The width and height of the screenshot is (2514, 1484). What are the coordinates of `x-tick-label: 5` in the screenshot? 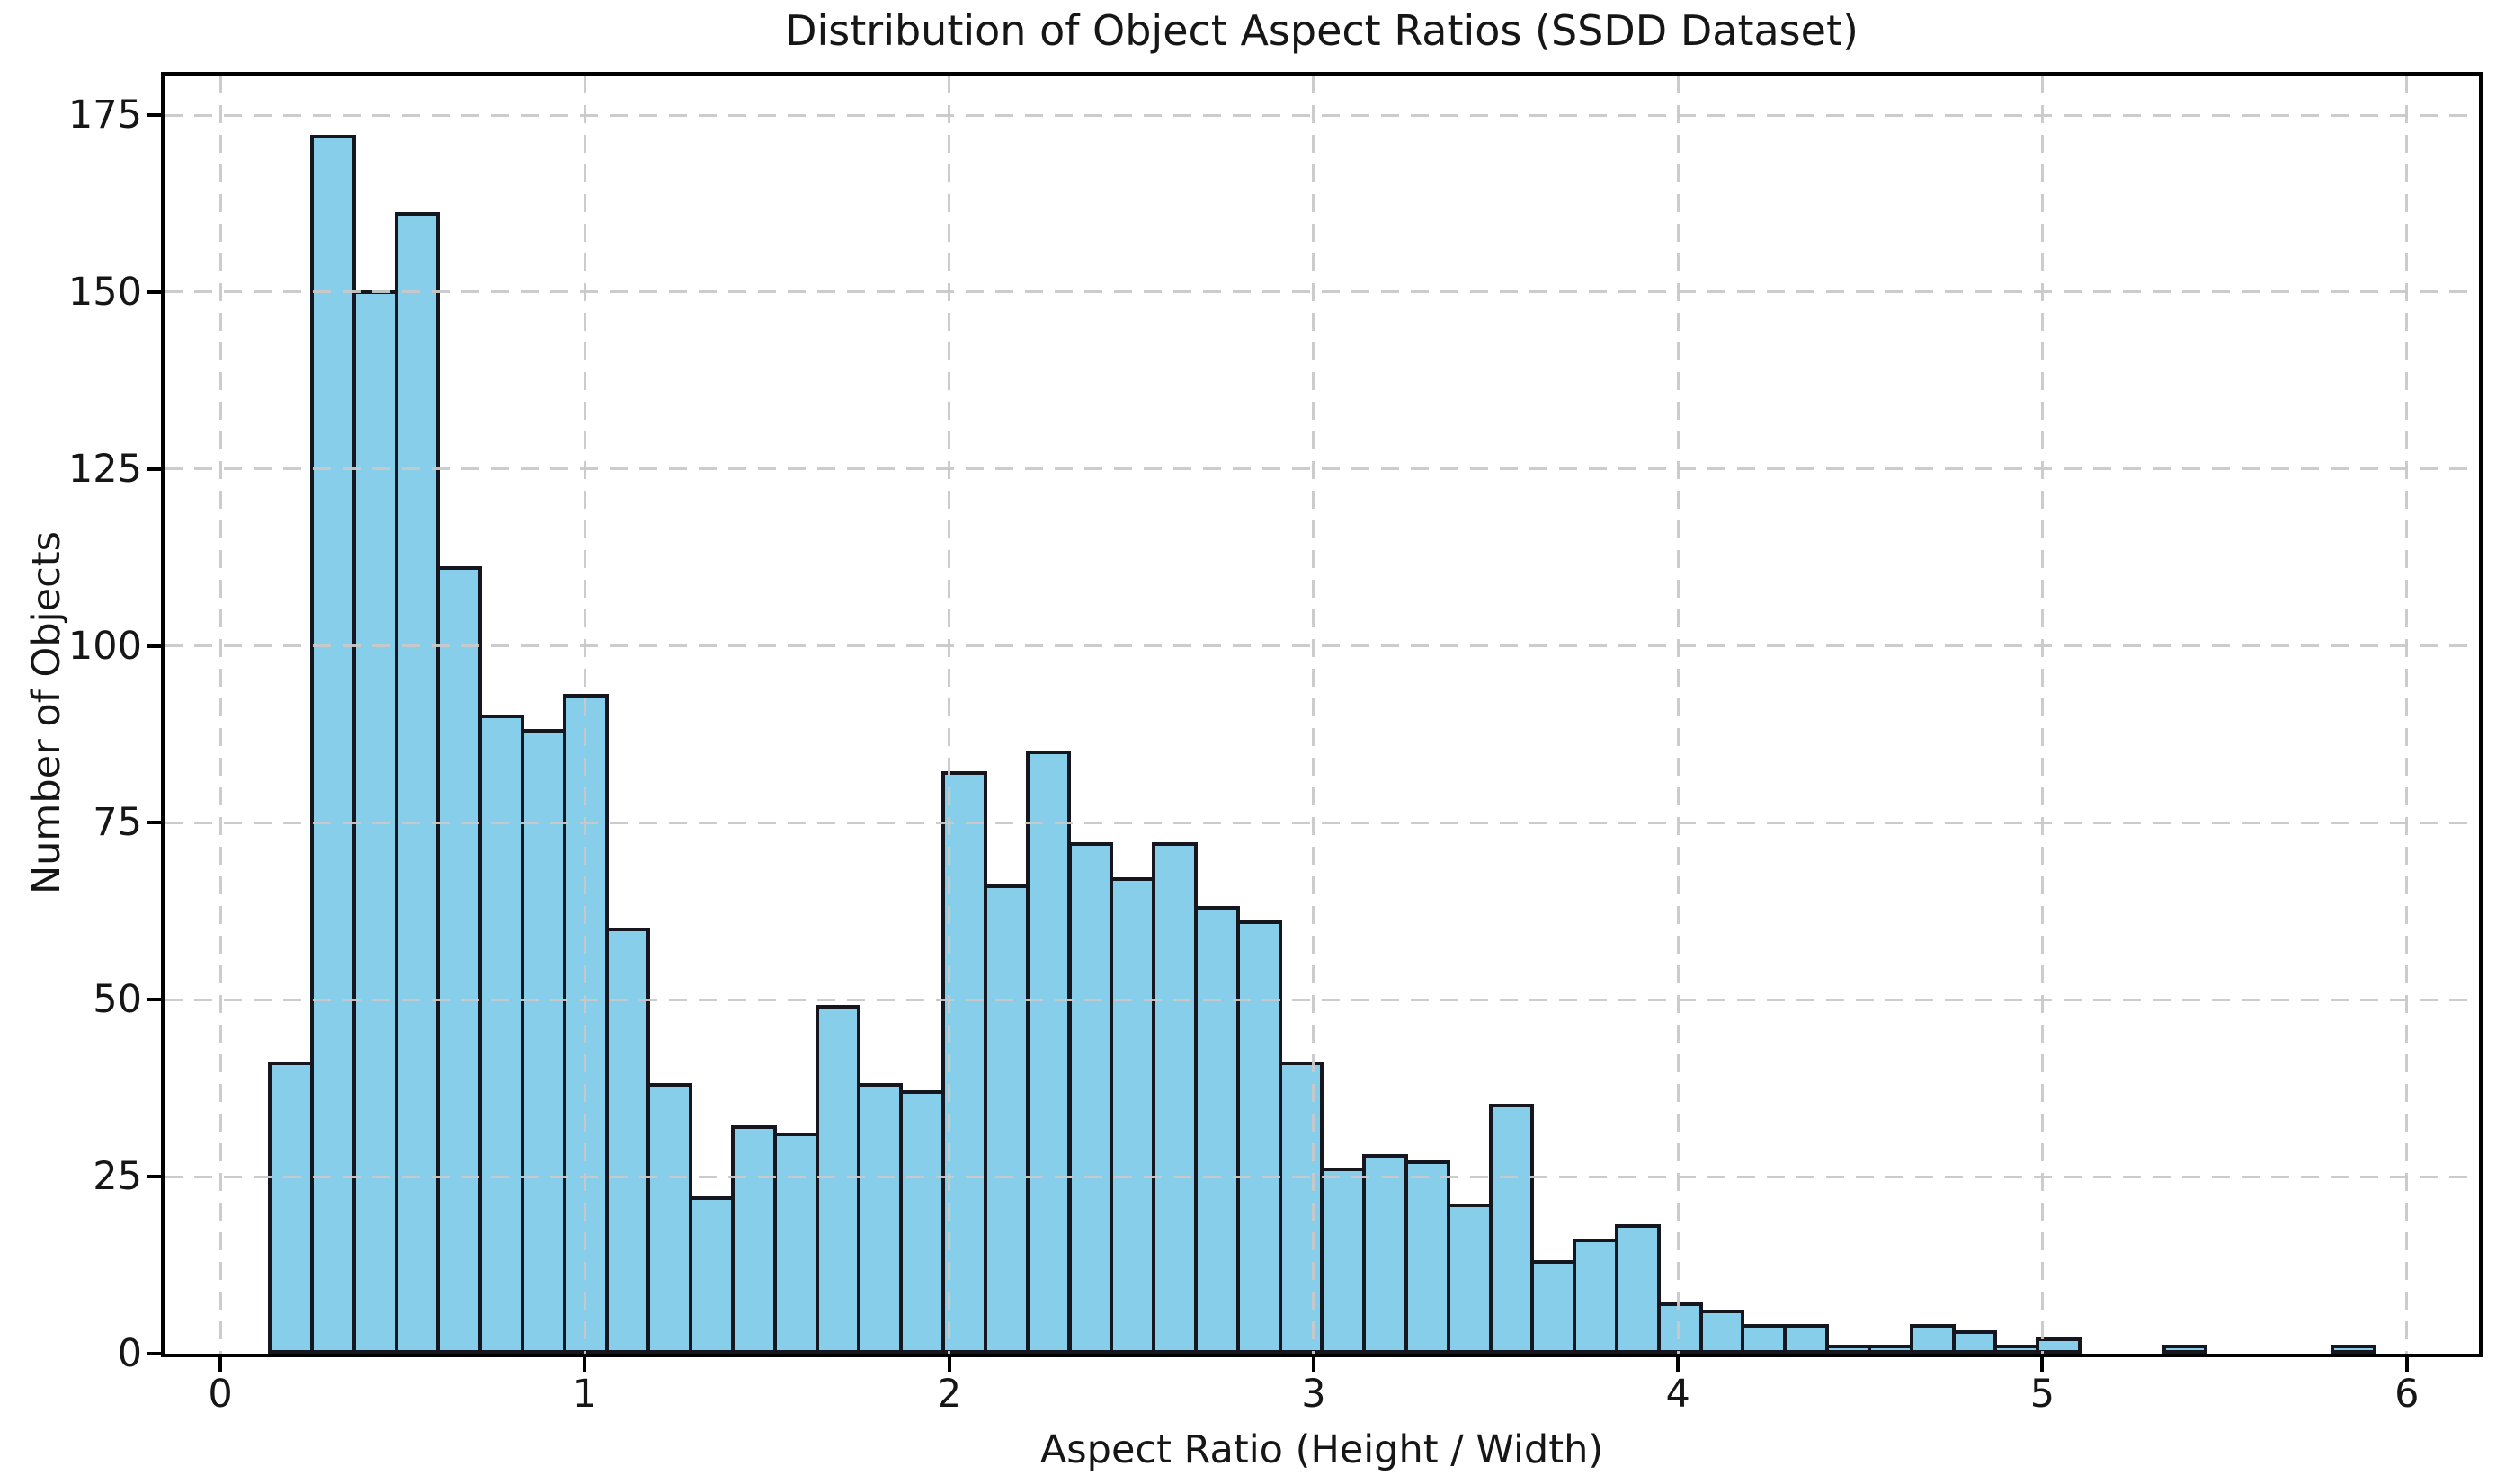 It's located at (2042, 1394).